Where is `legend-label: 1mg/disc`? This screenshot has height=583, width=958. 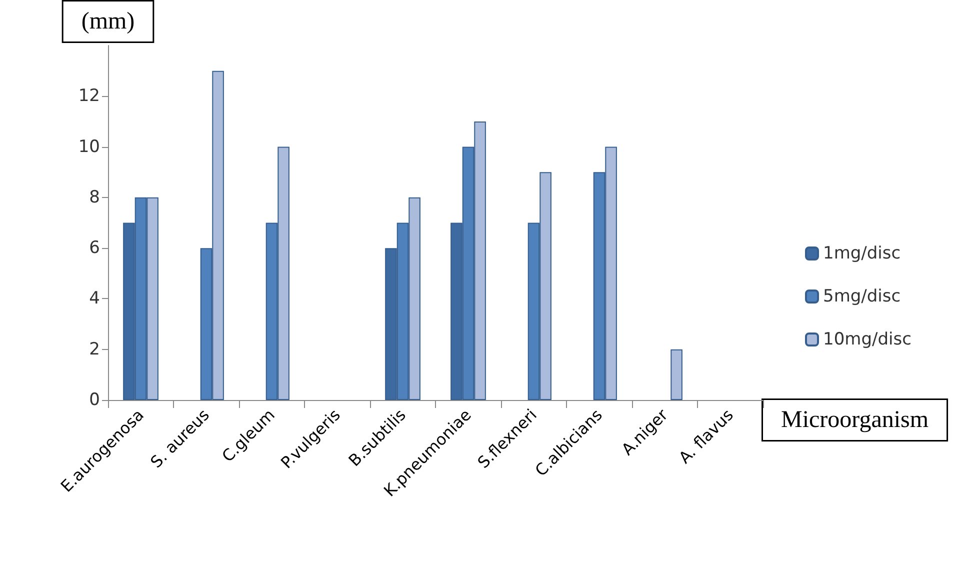
legend-label: 1mg/disc is located at coordinates (862, 254).